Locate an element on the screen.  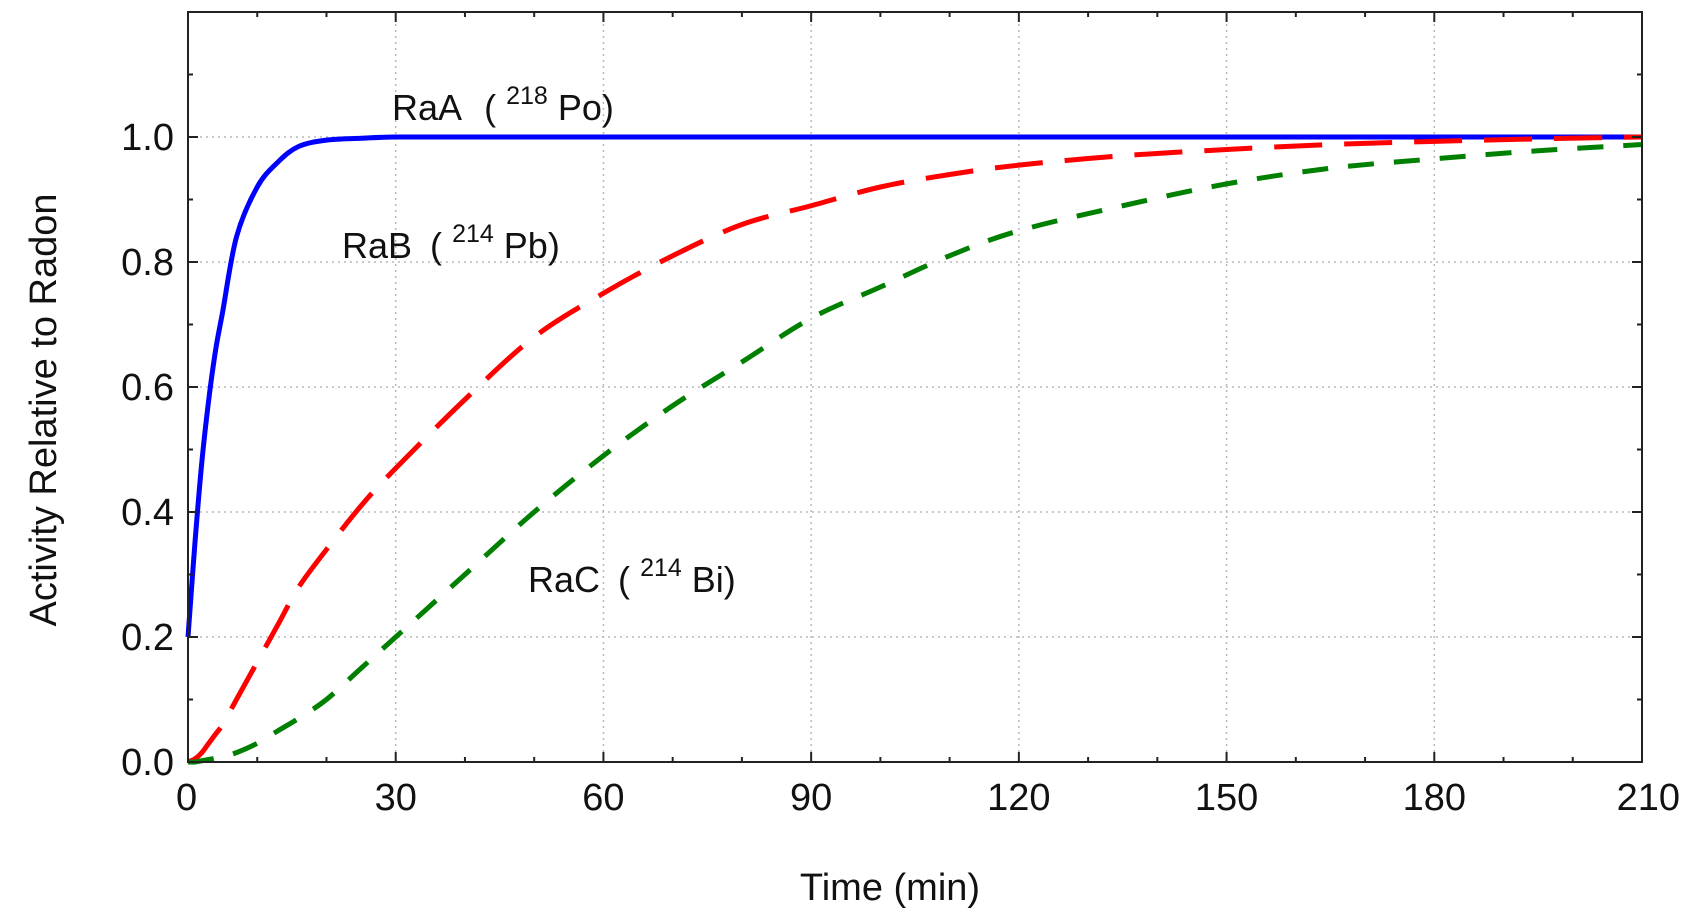
x-tick-label: 150 is located at coordinates (1226, 798).